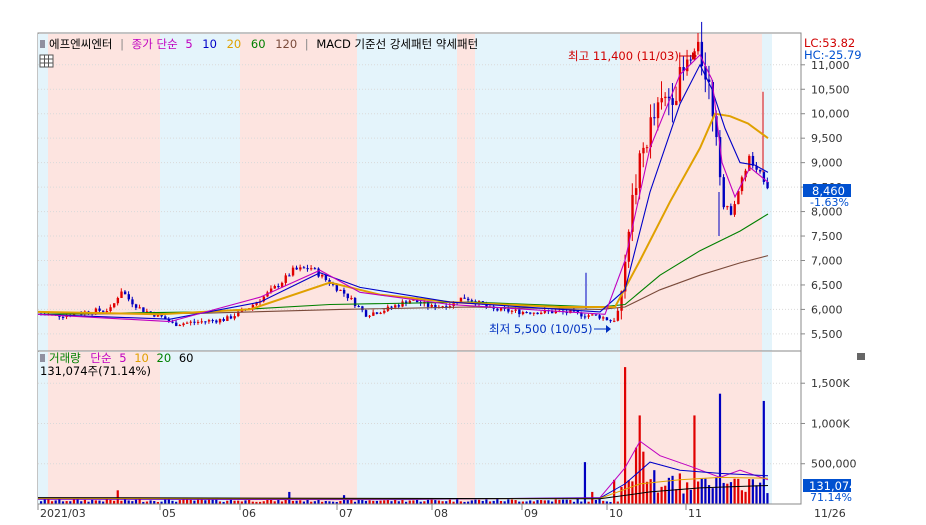 Image resolution: width=926 pixels, height=525 pixels. I want to click on legend-vol-ma60: 60, so click(186, 358).